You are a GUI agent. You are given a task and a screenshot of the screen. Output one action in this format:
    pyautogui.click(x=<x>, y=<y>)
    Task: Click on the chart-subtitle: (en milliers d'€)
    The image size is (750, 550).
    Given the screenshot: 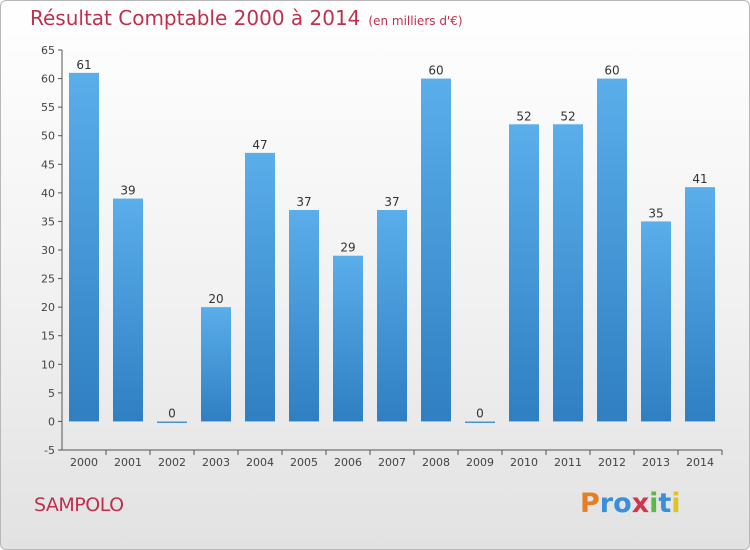 What is the action you would take?
    pyautogui.click(x=415, y=21)
    